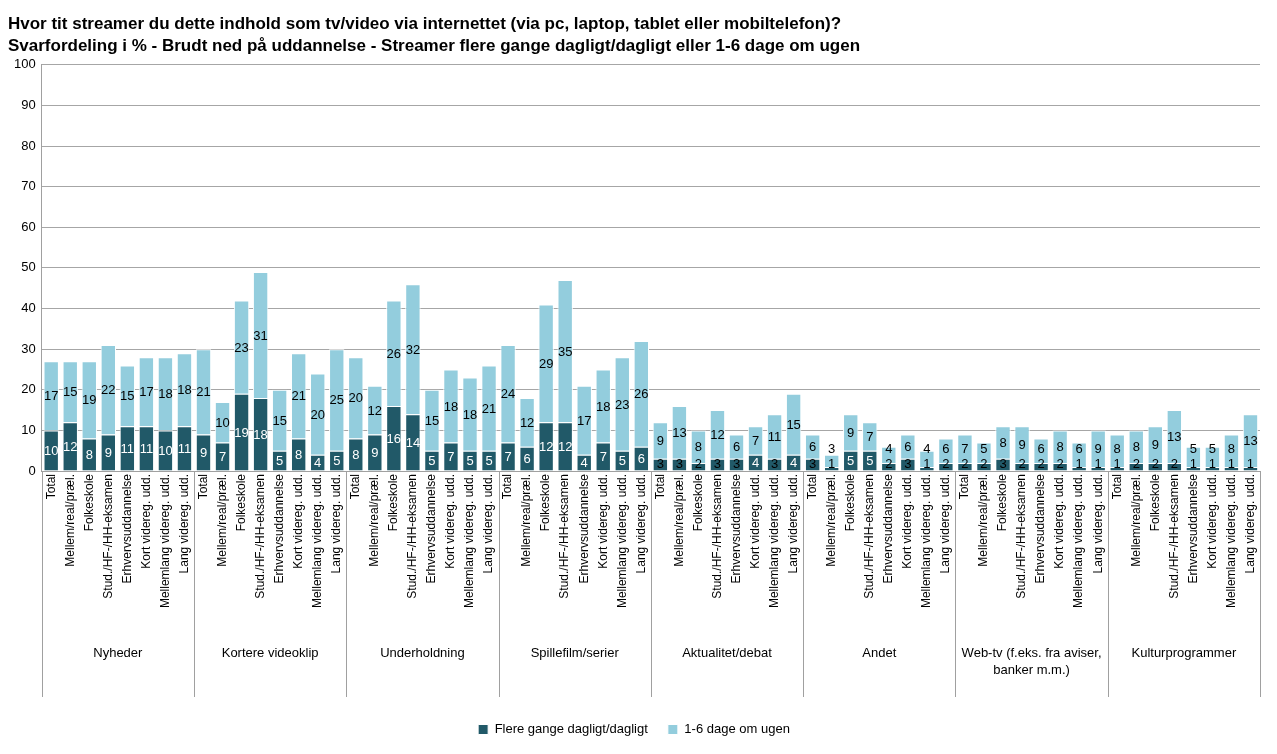  I want to click on y-tick-label: 90, so click(28, 104).